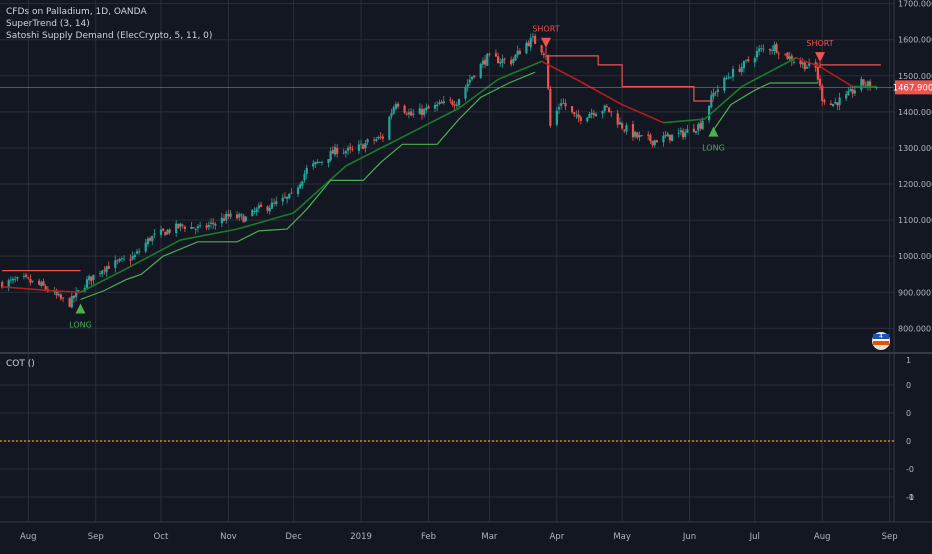 Image resolution: width=932 pixels, height=554 pixels. What do you see at coordinates (20, 364) in the screenshot?
I see `cot-legend: COT ()` at bounding box center [20, 364].